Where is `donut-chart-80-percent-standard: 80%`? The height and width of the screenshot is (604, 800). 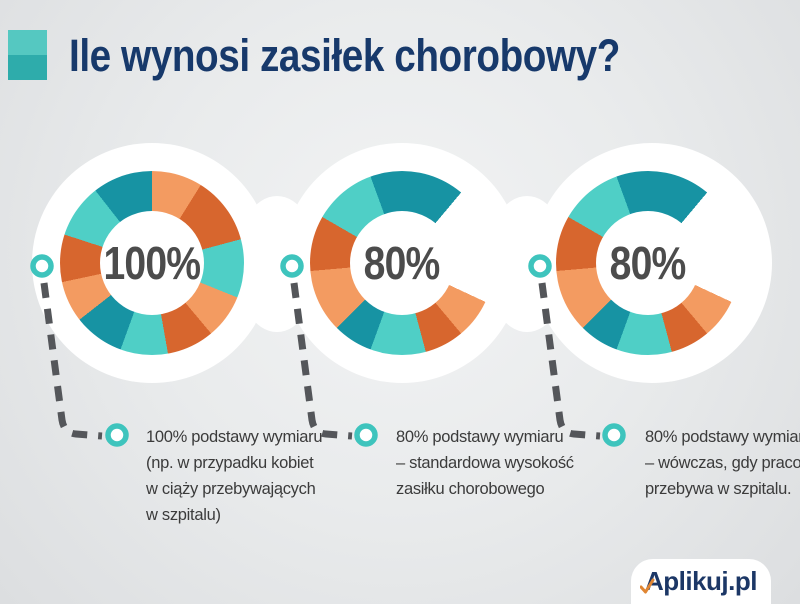 donut-chart-80-percent-standard: 80% is located at coordinates (402, 263).